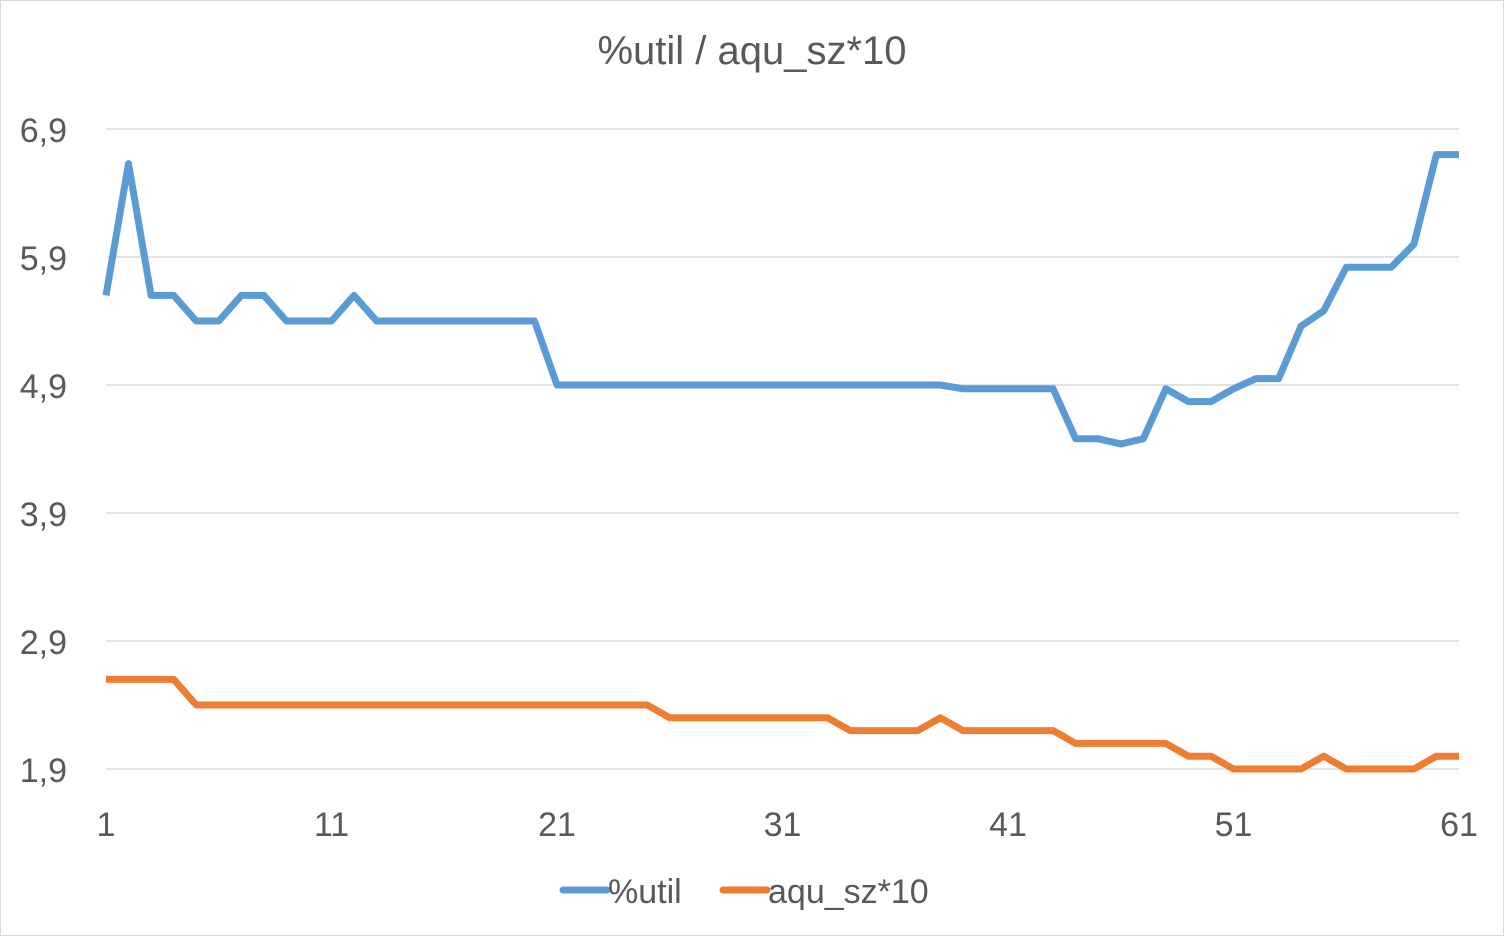 The height and width of the screenshot is (940, 1504). What do you see at coordinates (783, 825) in the screenshot?
I see `x-tick-label: 31` at bounding box center [783, 825].